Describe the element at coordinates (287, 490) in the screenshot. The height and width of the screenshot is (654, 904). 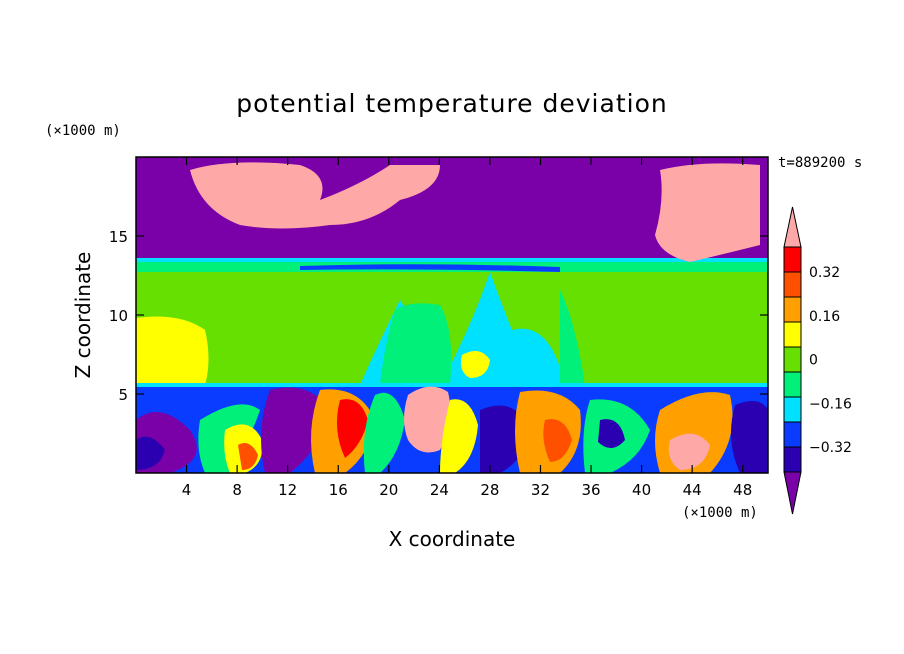
I see `x-tick-label: 12` at that location.